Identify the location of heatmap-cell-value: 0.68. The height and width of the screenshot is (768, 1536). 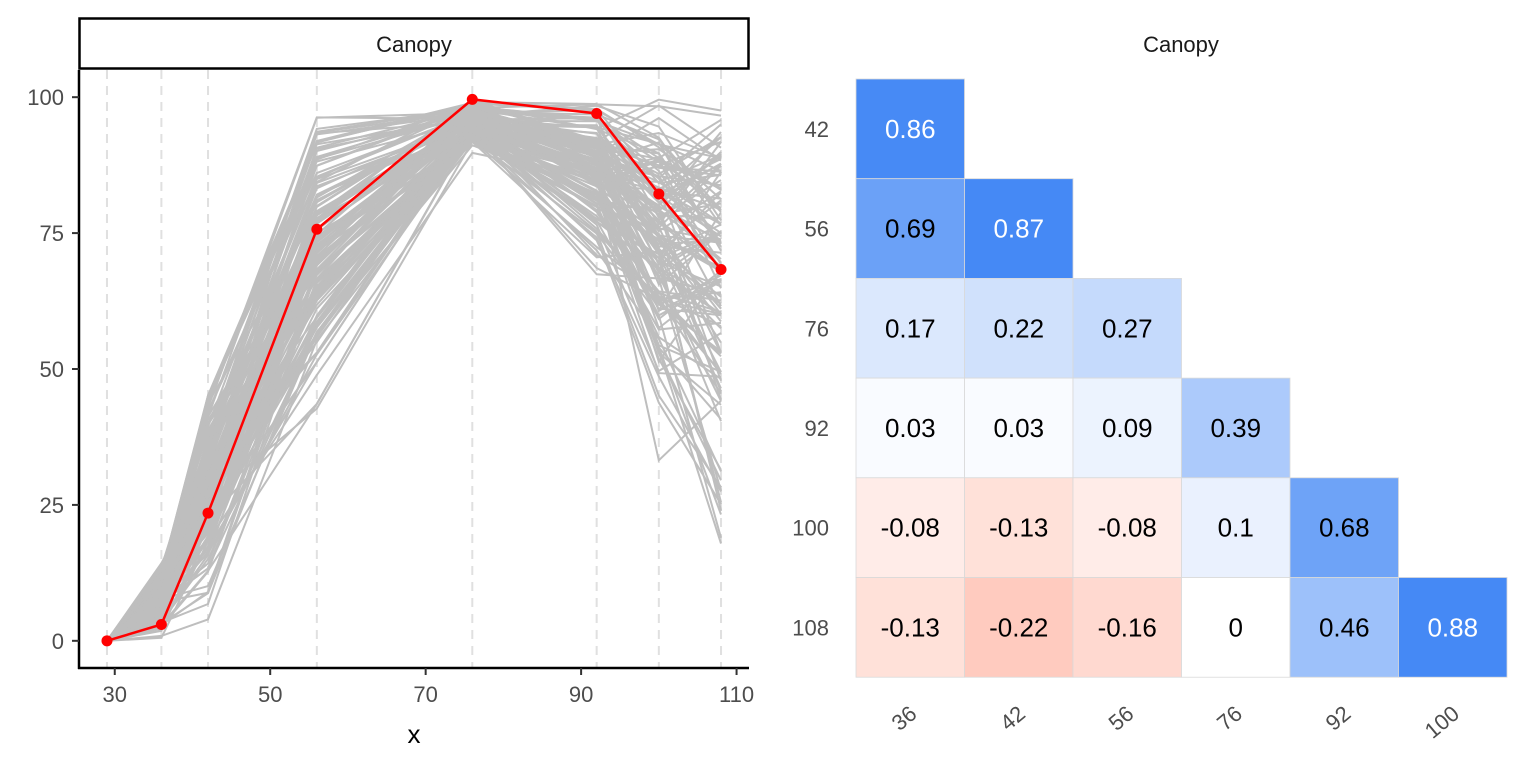
(1344, 528).